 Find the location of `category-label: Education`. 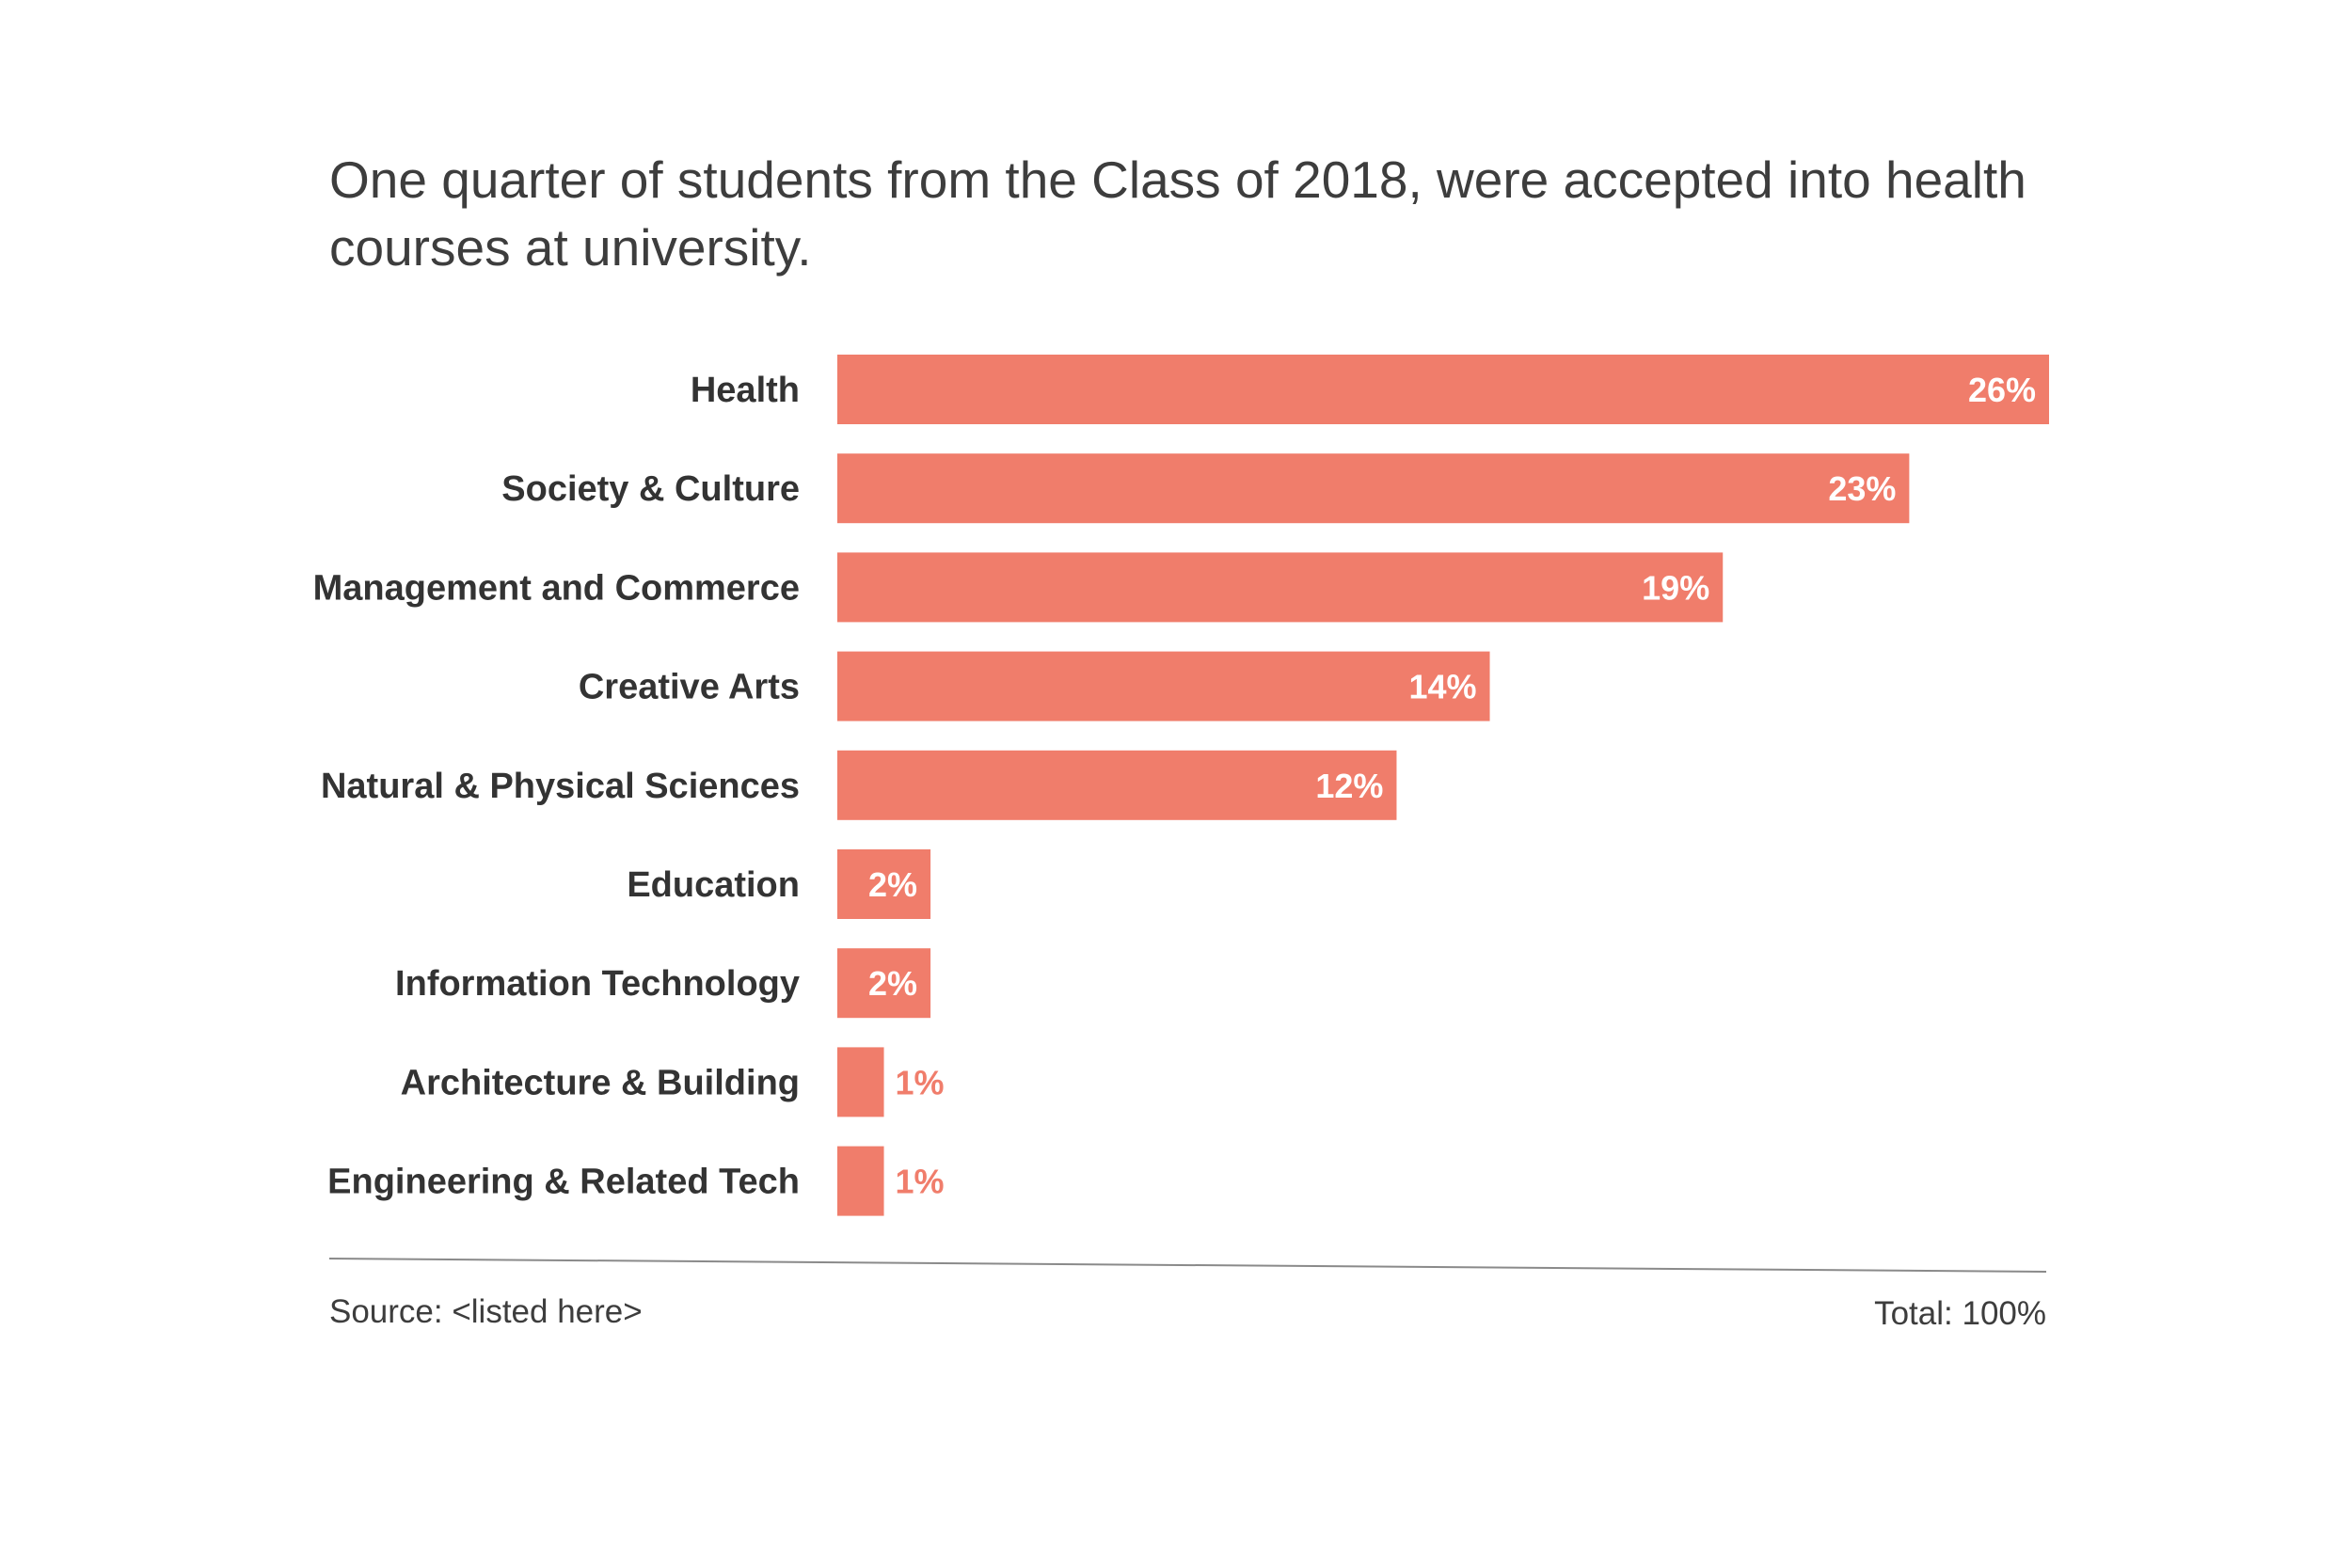

category-label: Education is located at coordinates (713, 885).